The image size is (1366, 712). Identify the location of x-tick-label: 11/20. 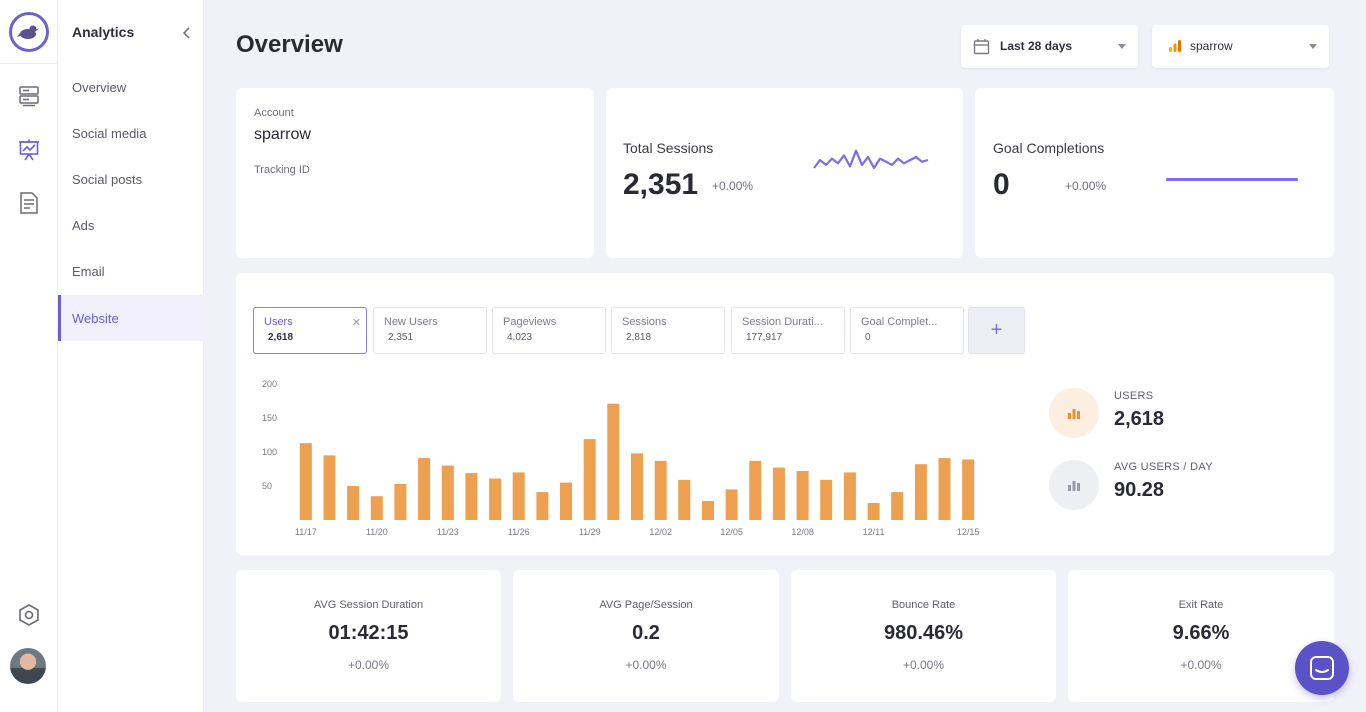
(377, 532).